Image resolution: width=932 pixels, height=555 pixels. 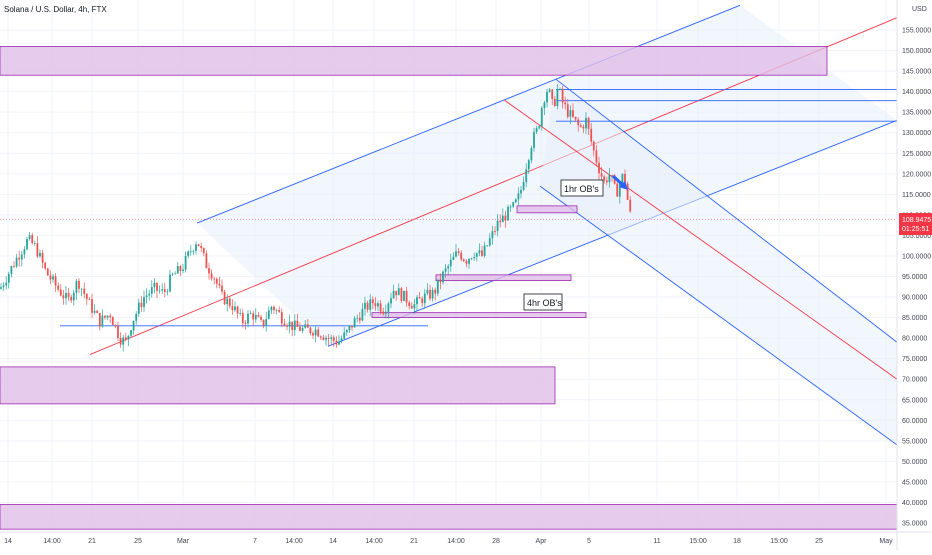 What do you see at coordinates (916, 51) in the screenshot?
I see `y-tick-label: 150.0000` at bounding box center [916, 51].